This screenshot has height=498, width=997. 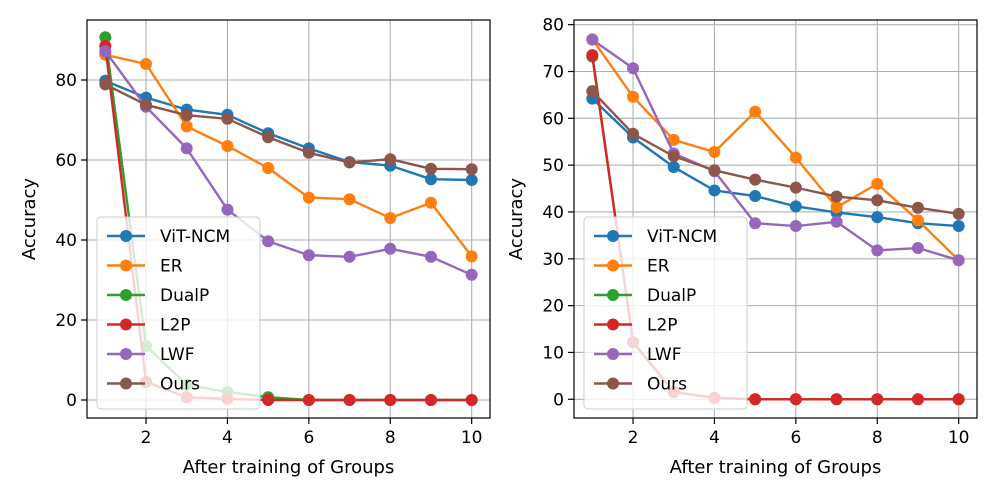 I want to click on y-tick-label: 10, so click(x=553, y=353).